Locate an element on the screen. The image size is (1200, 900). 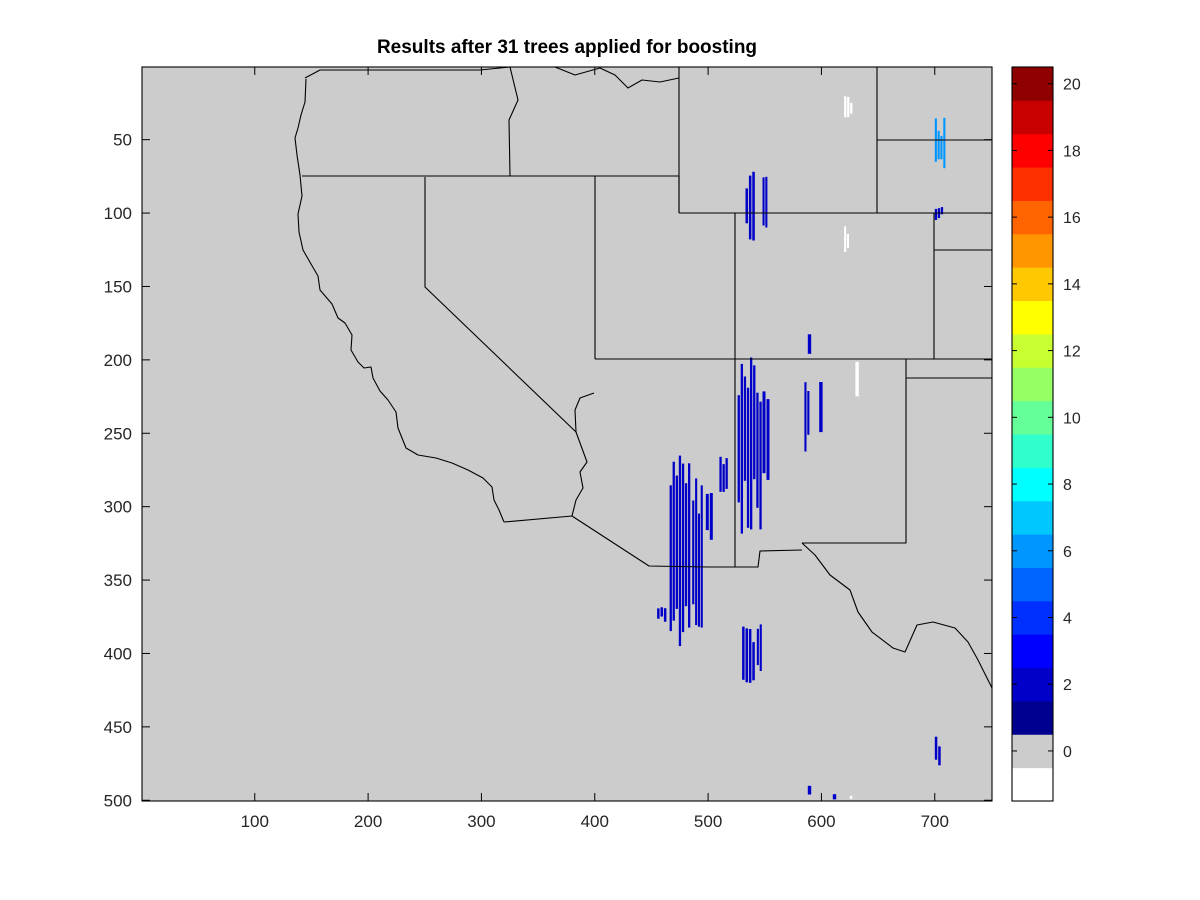
colorbar-tick-label: 2 is located at coordinates (1067, 685).